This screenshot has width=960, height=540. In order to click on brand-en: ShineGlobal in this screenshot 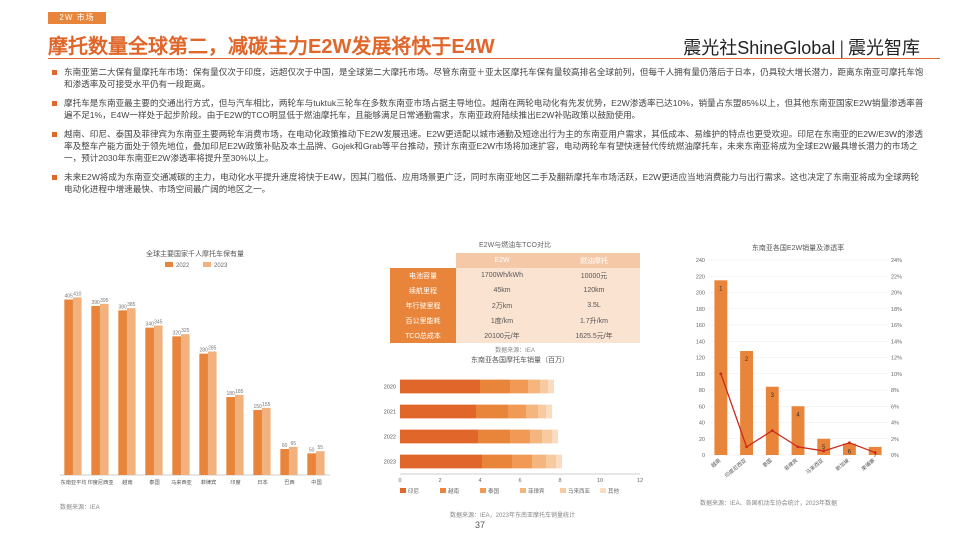, I will do `click(786, 48)`.